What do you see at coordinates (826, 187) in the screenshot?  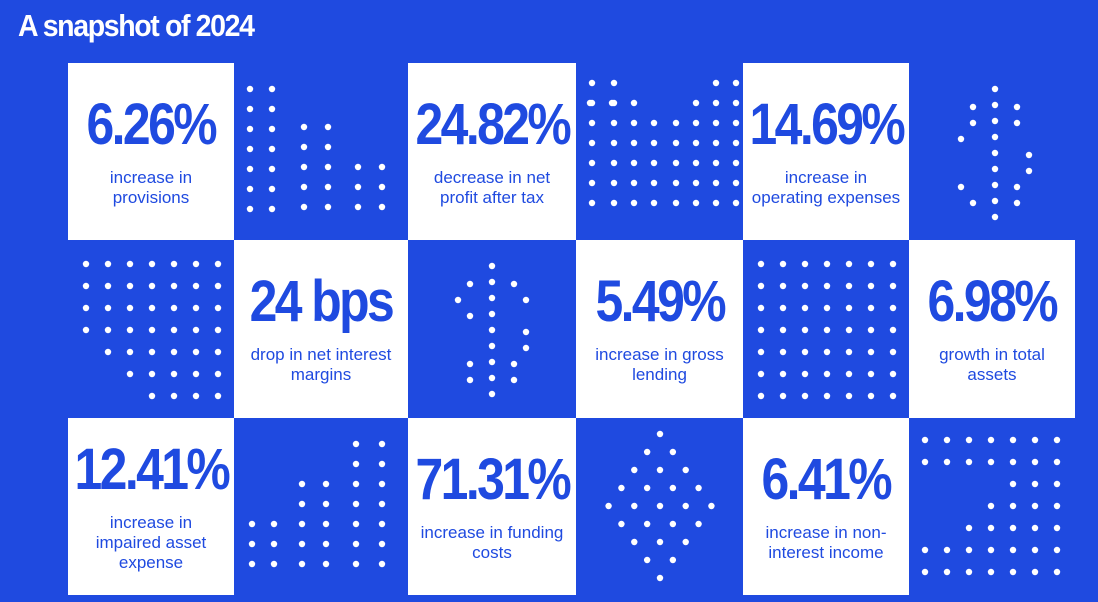 I see `stat-label: increase in operating expenses` at bounding box center [826, 187].